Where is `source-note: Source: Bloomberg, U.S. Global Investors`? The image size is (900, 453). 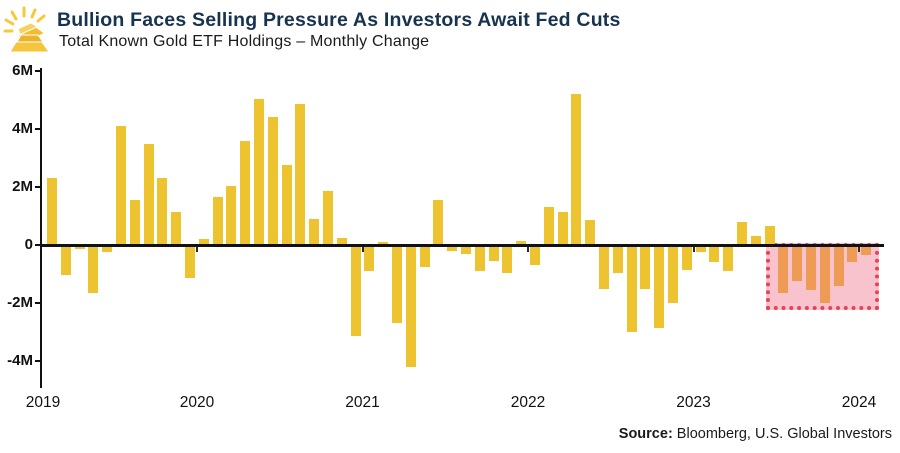 source-note: Source: Bloomberg, U.S. Global Investors is located at coordinates (755, 434).